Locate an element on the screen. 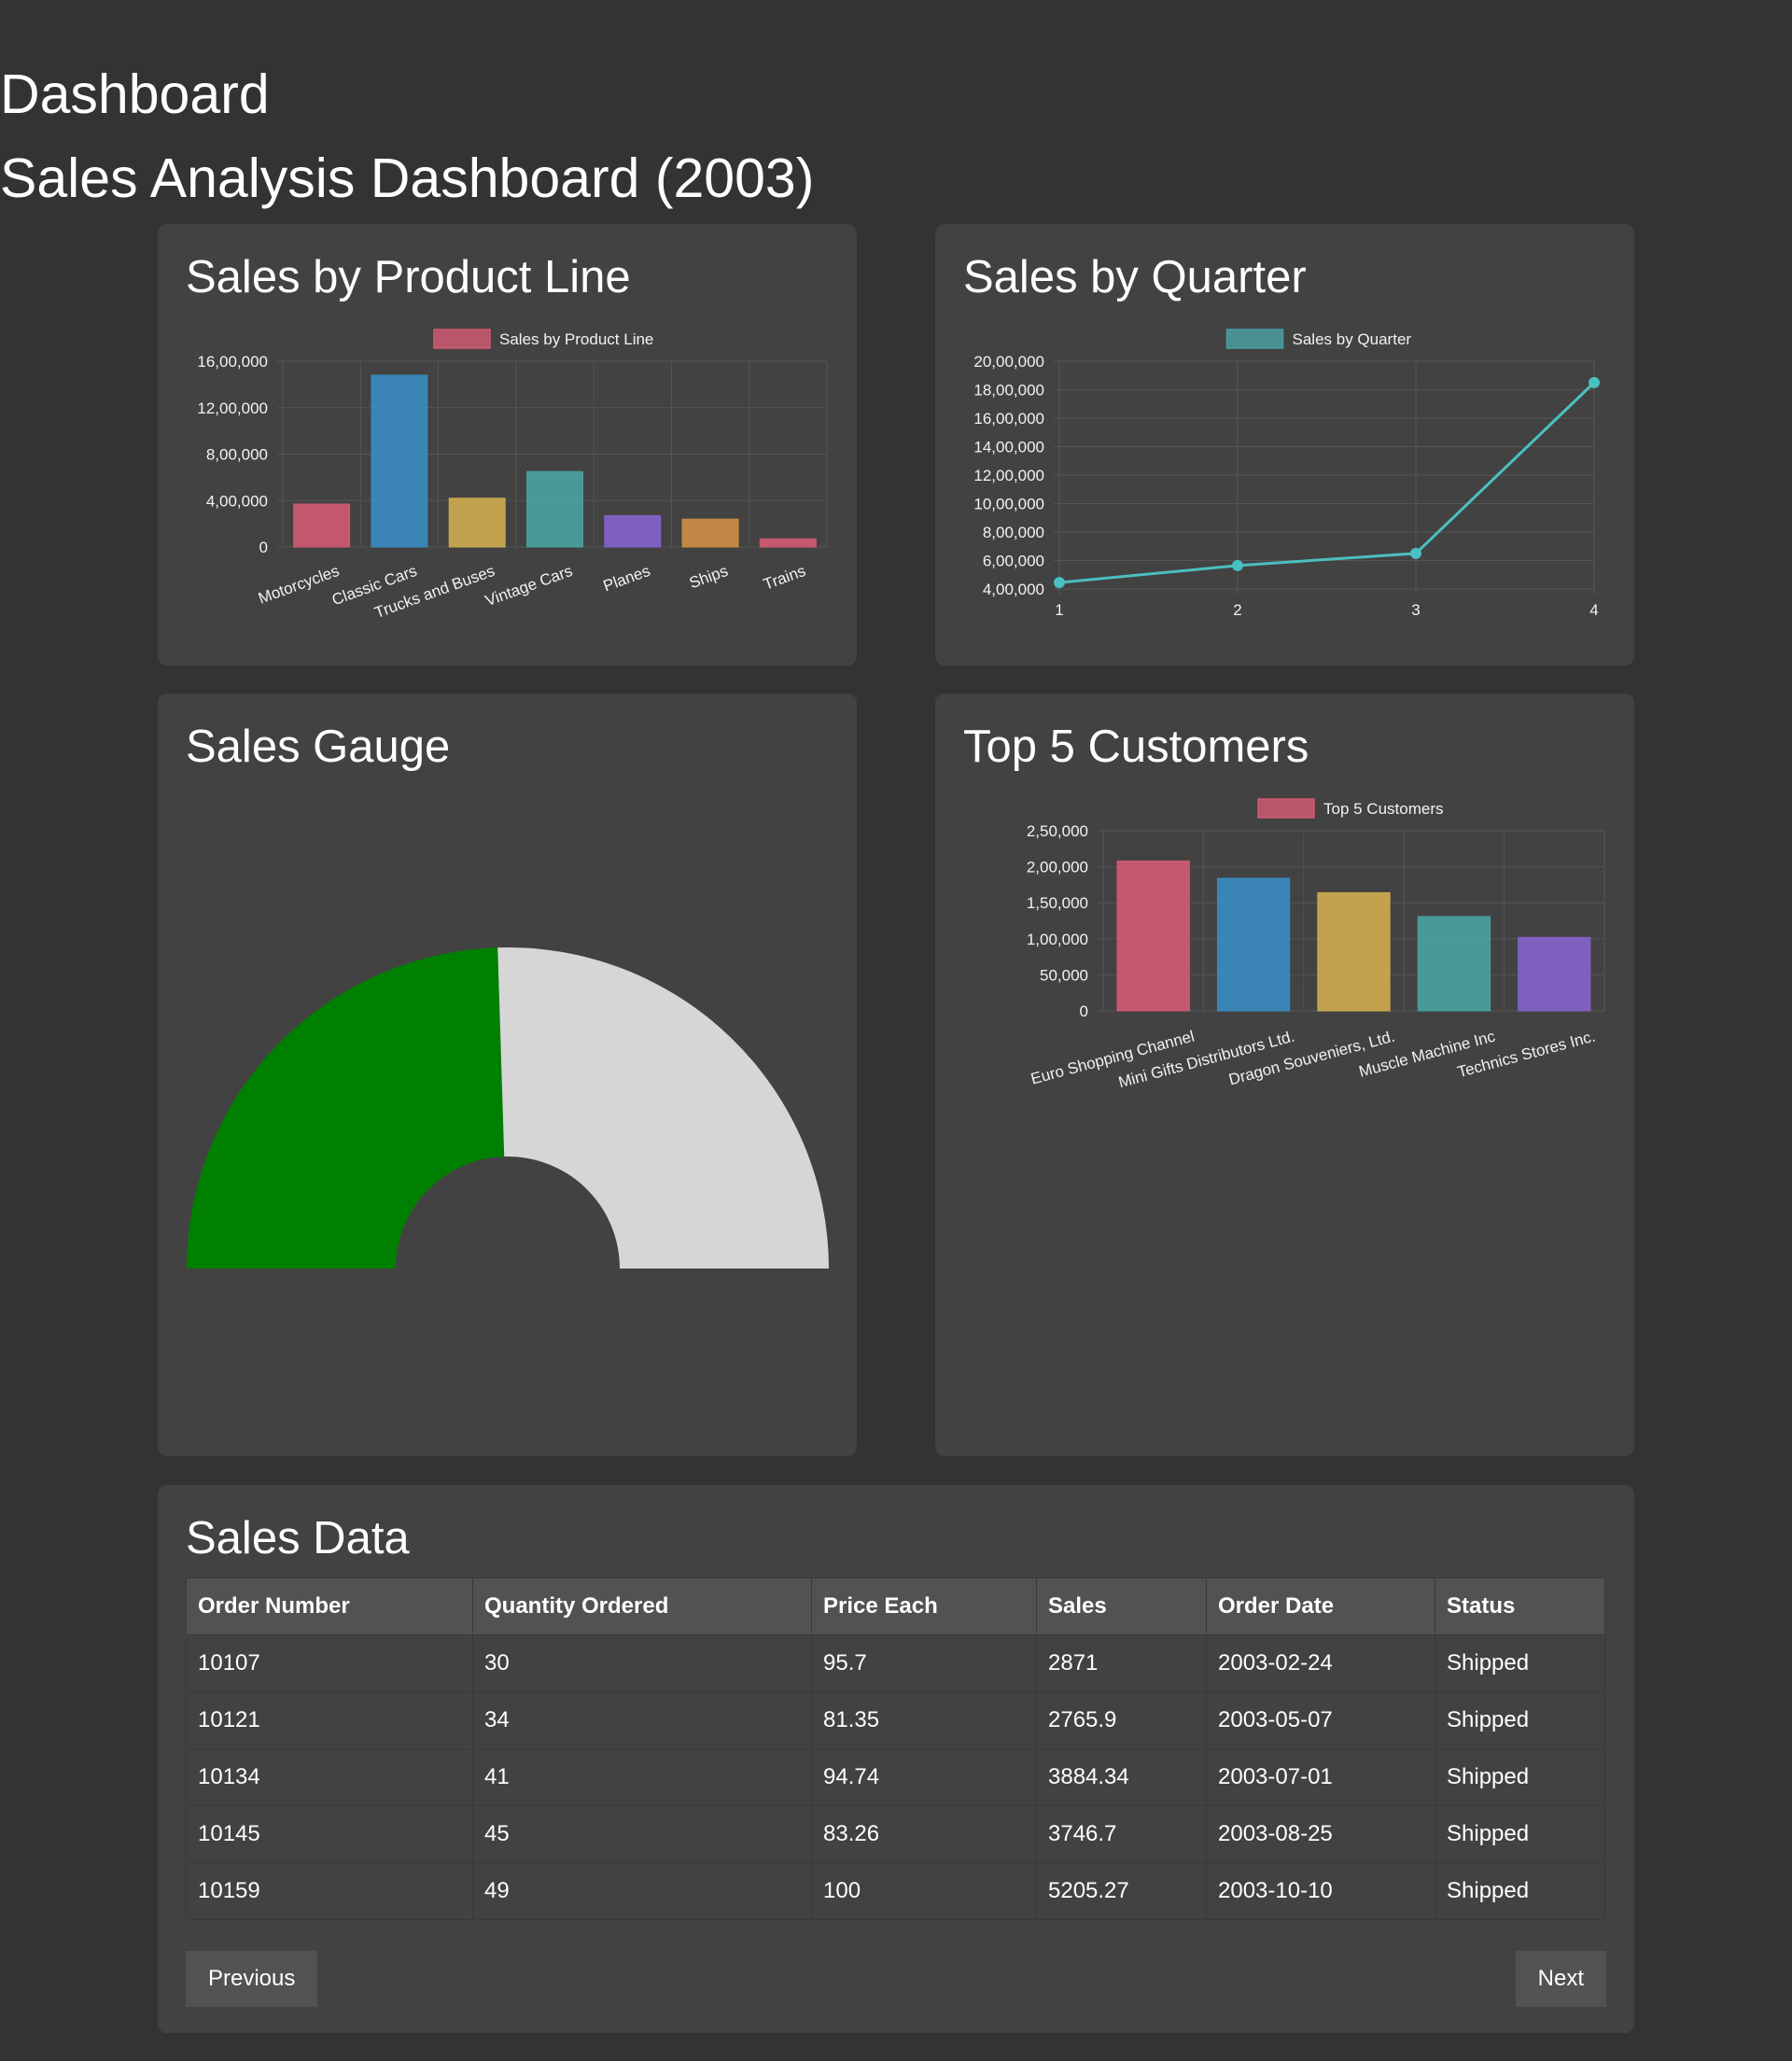  customers-title: Top 5 Customers is located at coordinates (1136, 747).